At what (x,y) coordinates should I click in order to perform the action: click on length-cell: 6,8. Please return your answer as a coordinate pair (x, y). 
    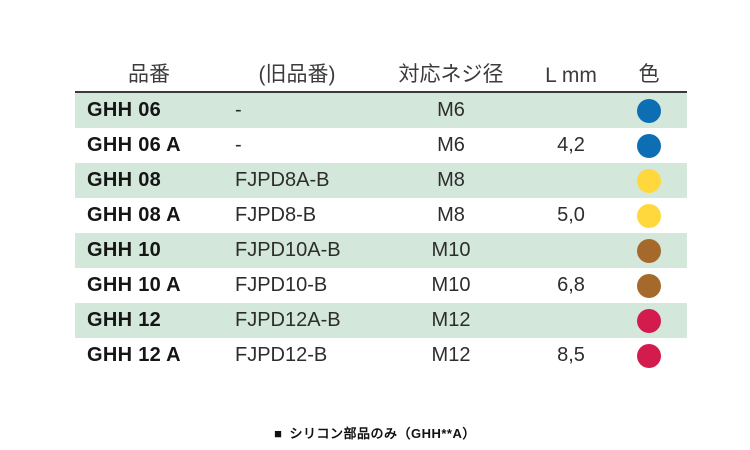
    Looking at the image, I should click on (571, 285).